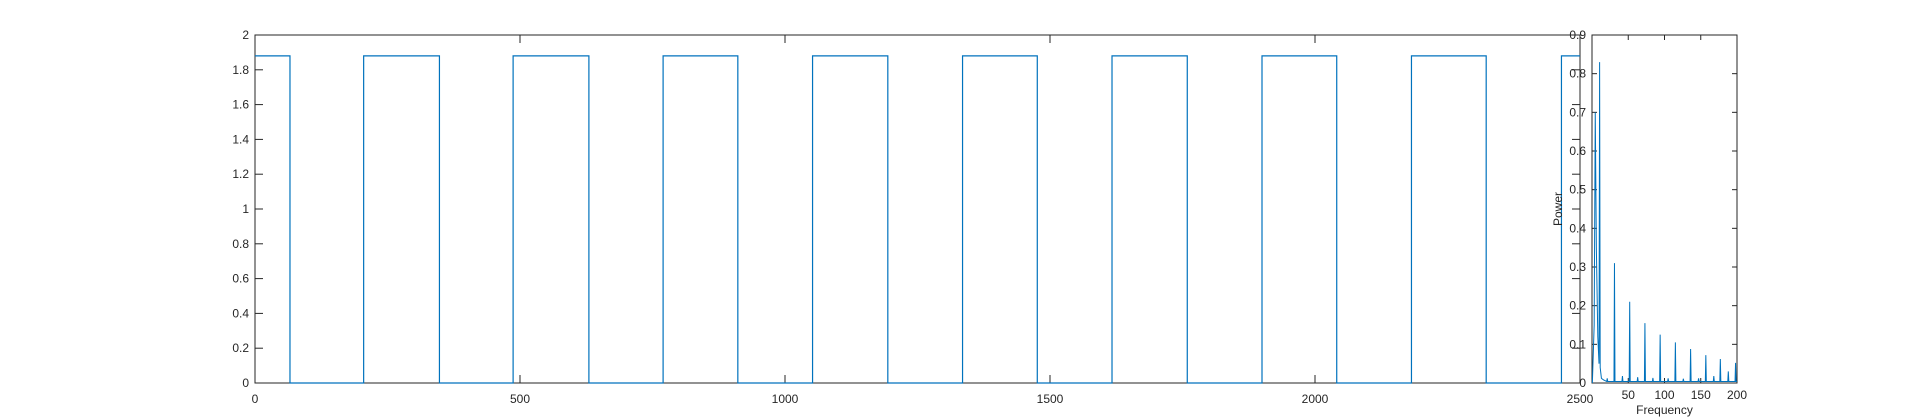 The image size is (1909, 420). Describe the element at coordinates (1664, 410) in the screenshot. I see `spectrum-x-axis-label: Frequency` at that location.